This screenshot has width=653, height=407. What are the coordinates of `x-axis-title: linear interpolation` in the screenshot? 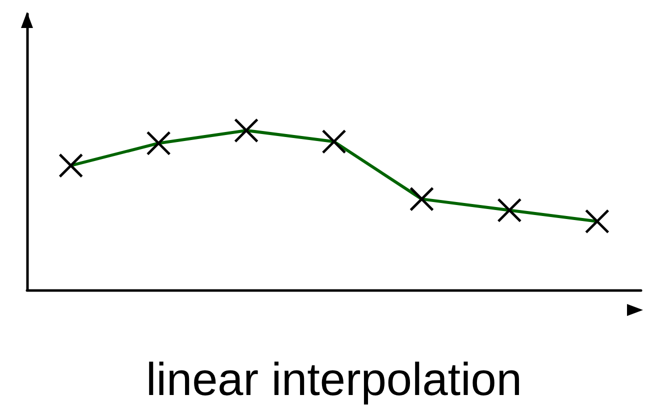 It's located at (334, 379).